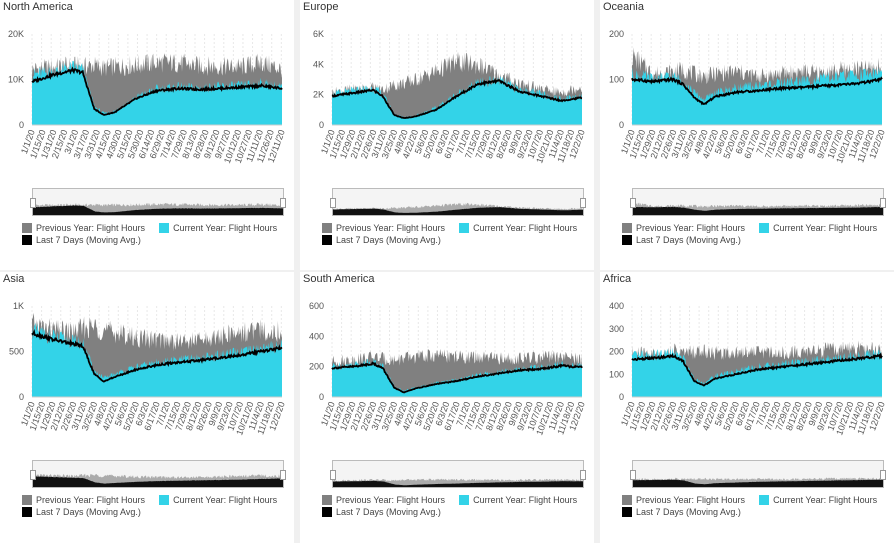  I want to click on y-tick-label: 500, so click(16, 352).